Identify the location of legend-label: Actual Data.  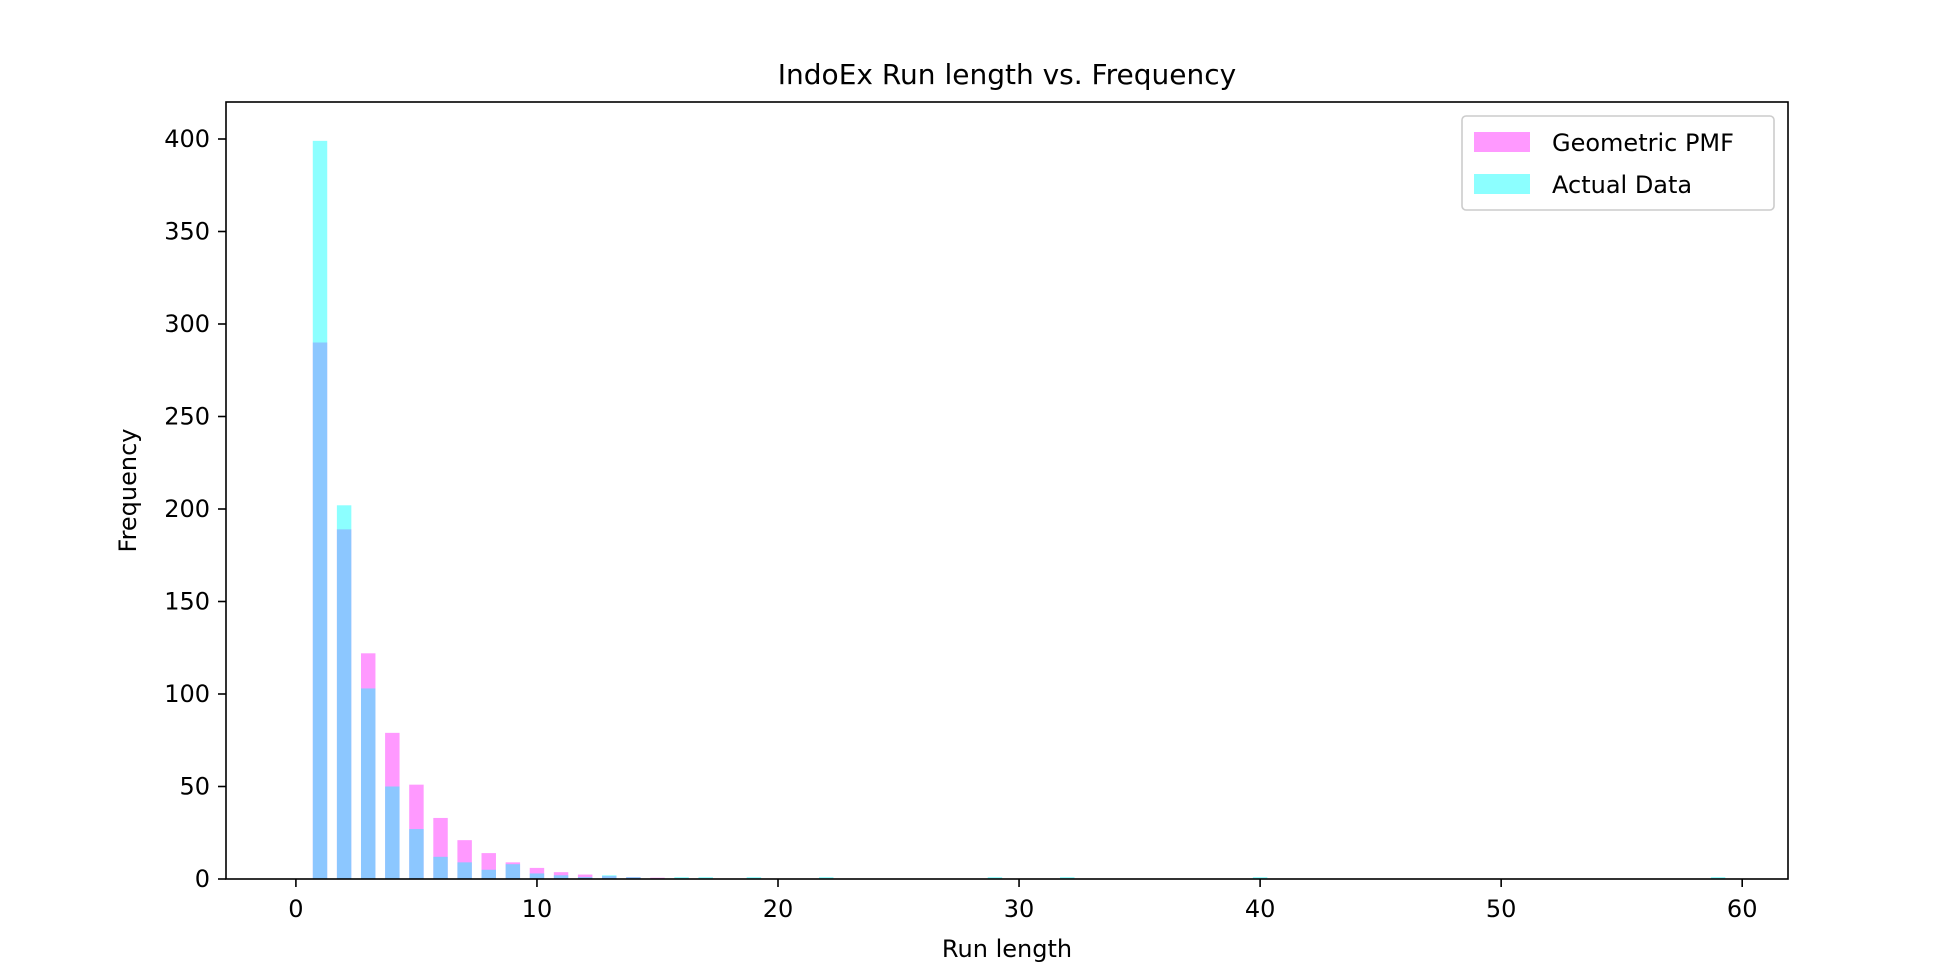
(1622, 185).